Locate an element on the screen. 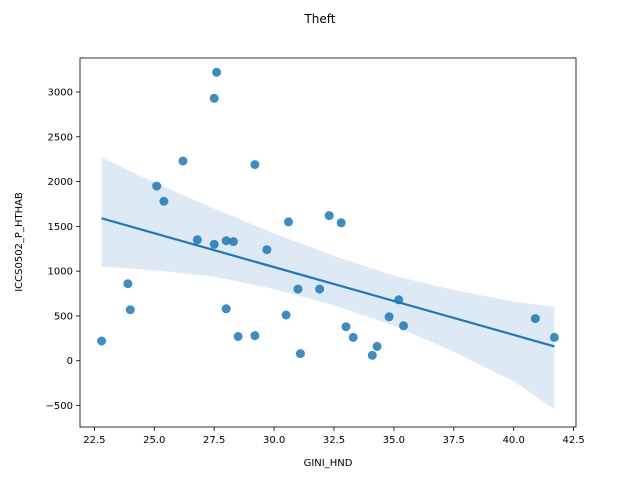  x-tick-label-7: 40.0 is located at coordinates (514, 440).